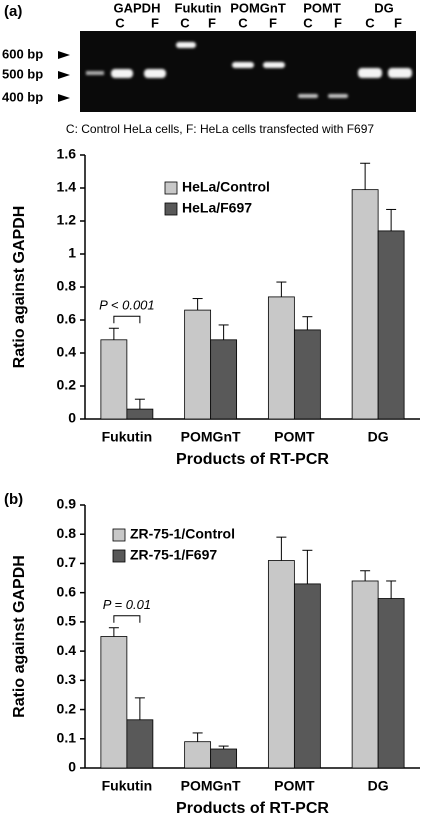 The width and height of the screenshot is (441, 816). I want to click on gene-label: Fukutin, so click(198, 7).